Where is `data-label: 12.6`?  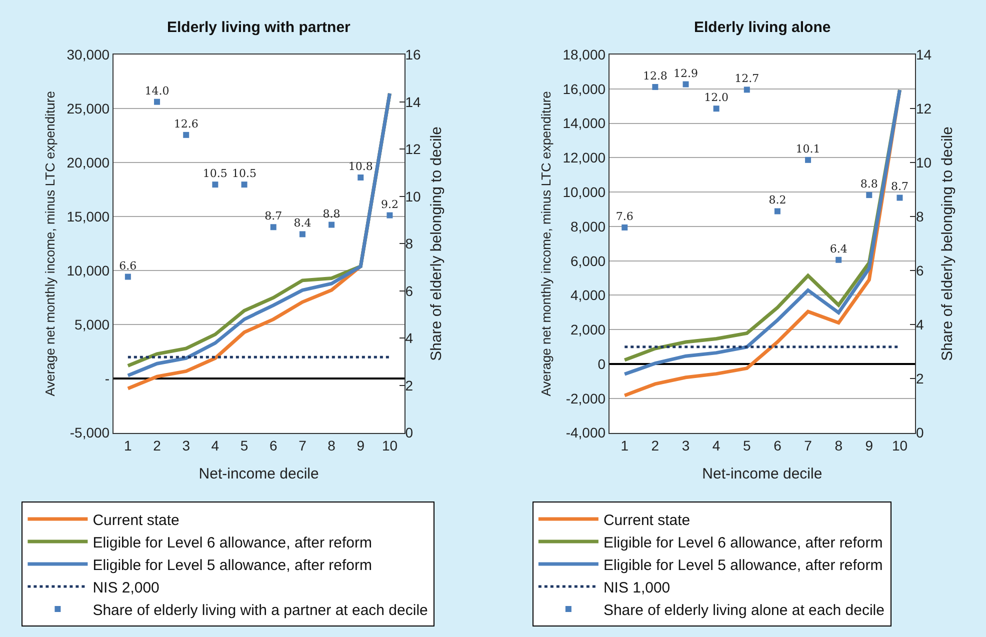
data-label: 12.6 is located at coordinates (186, 123).